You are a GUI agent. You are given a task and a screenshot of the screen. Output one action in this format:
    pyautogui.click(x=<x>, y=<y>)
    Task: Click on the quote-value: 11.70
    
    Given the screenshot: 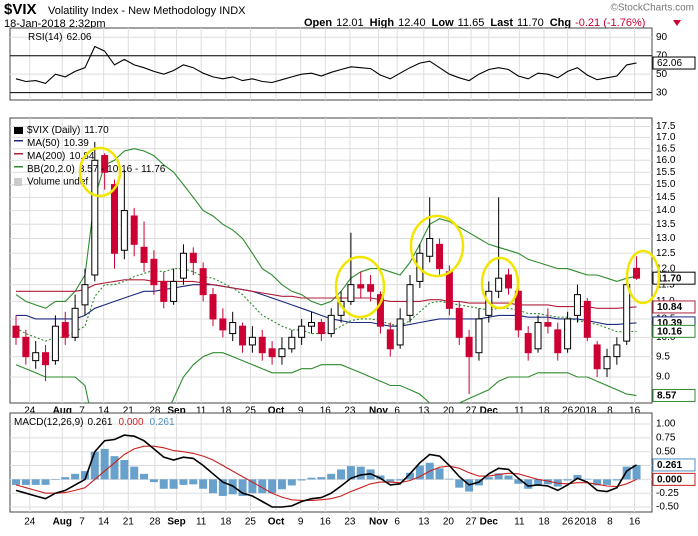 What is the action you would take?
    pyautogui.click(x=530, y=23)
    